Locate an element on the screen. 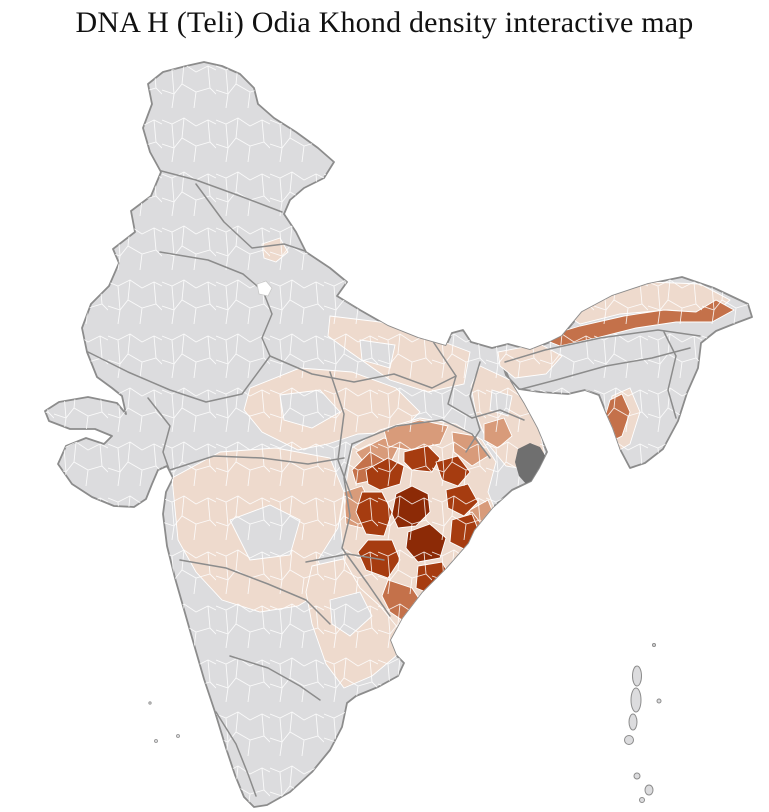 The height and width of the screenshot is (812, 769). andaman-nicobar-islands is located at coordinates (643, 723).